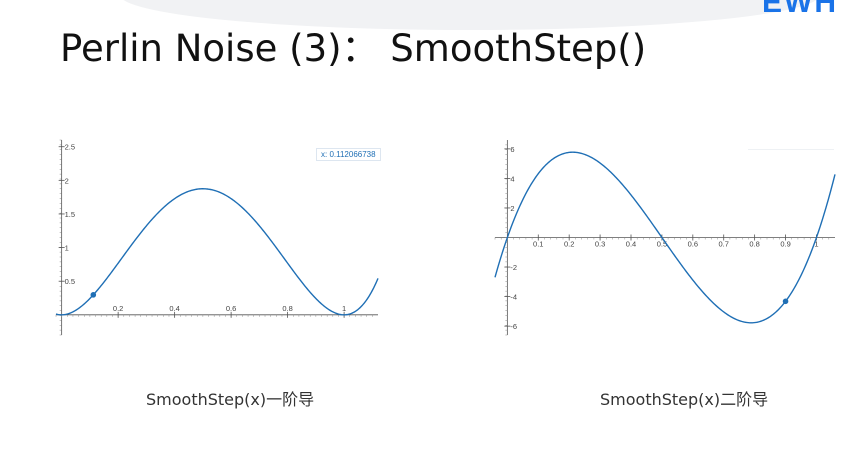 This screenshot has width=844, height=453. I want to click on x-tick-label: 0.3, so click(600, 244).